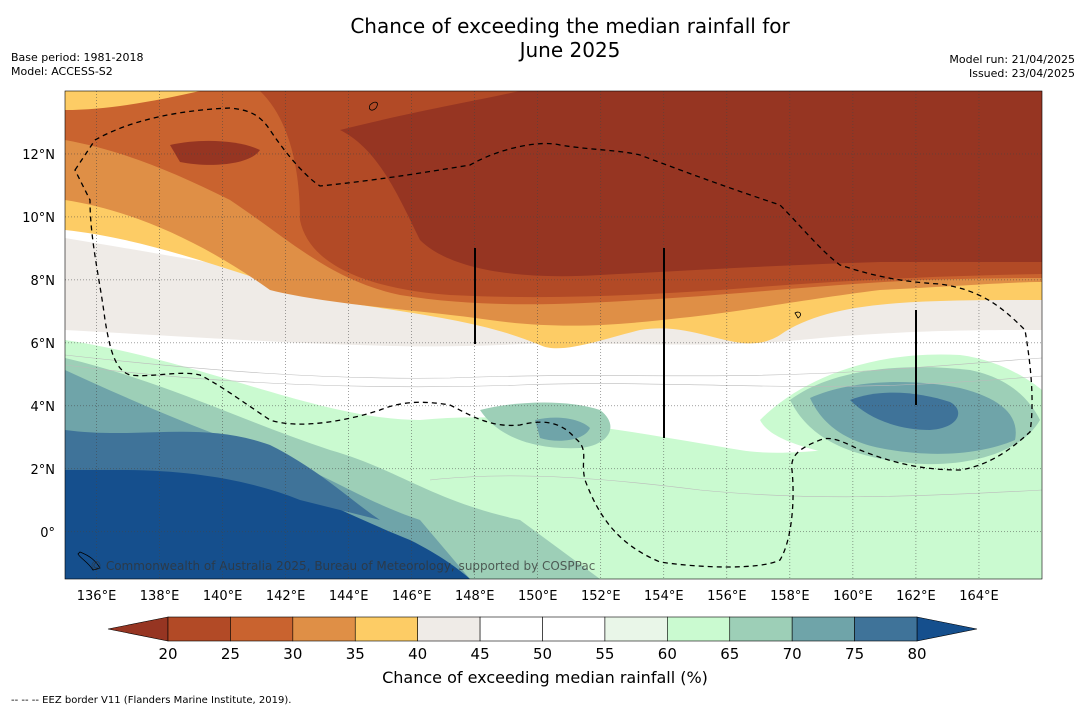 This screenshot has width=1085, height=713. What do you see at coordinates (132, 100) in the screenshot?
I see `band-40-top` at bounding box center [132, 100].